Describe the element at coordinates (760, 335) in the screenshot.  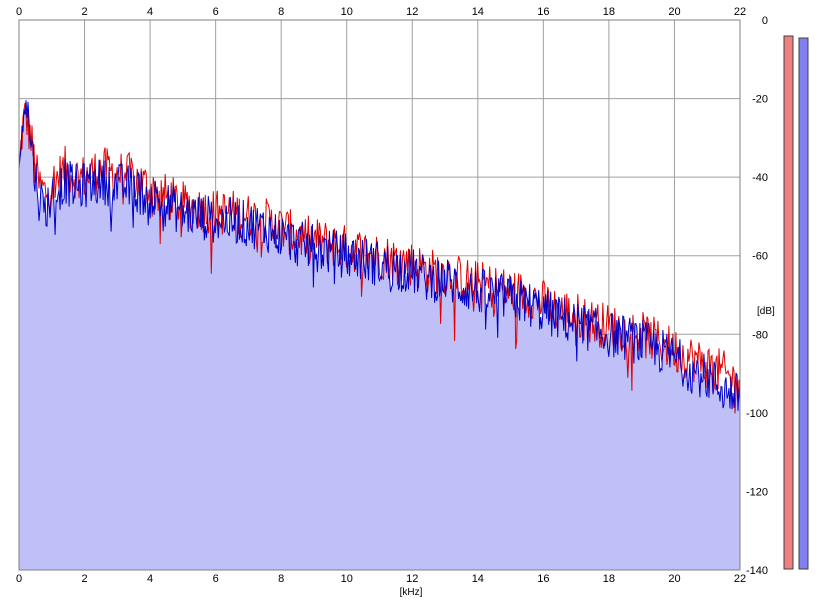
I see `y-tick-label: -80` at that location.